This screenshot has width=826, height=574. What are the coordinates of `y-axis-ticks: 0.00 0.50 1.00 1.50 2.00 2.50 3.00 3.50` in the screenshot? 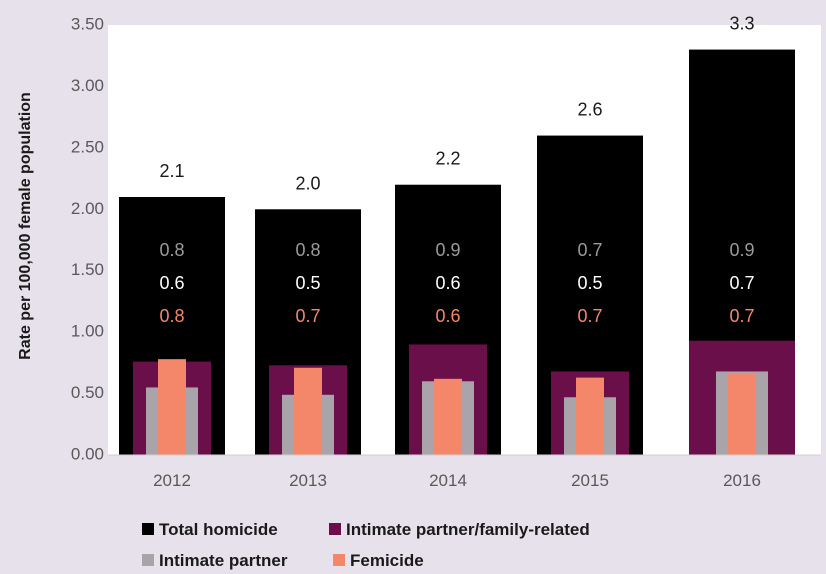 It's located at (87, 238).